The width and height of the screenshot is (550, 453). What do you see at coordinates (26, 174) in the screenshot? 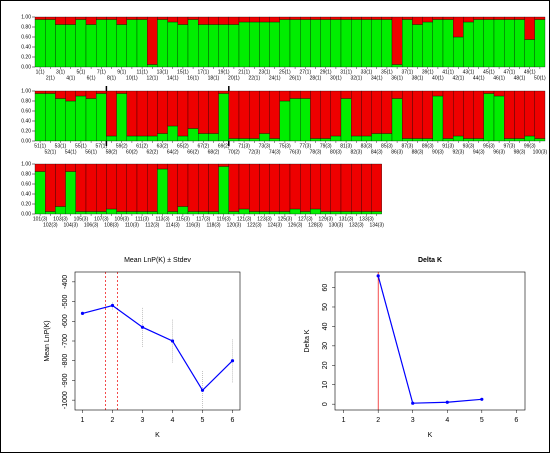
I see `y-tick-label: 0.80` at bounding box center [26, 174].